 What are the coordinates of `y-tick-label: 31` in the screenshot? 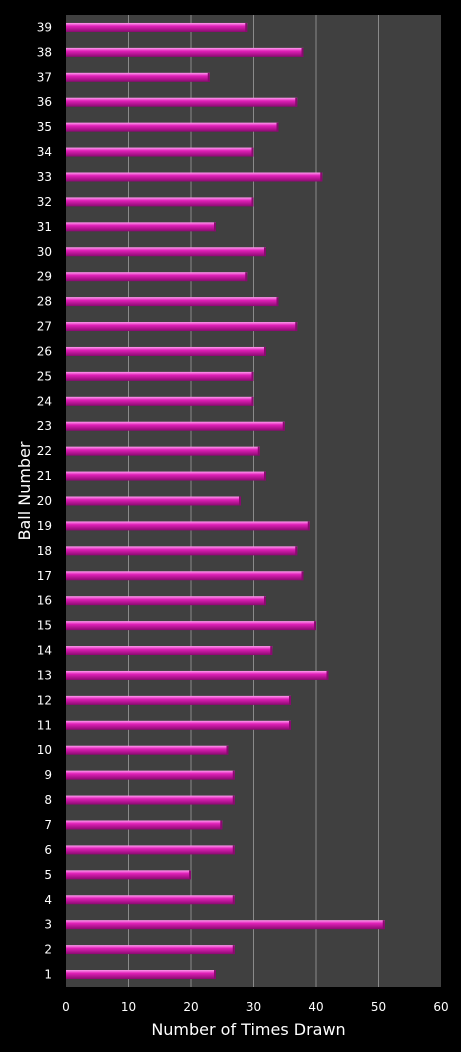 It's located at (44, 227).